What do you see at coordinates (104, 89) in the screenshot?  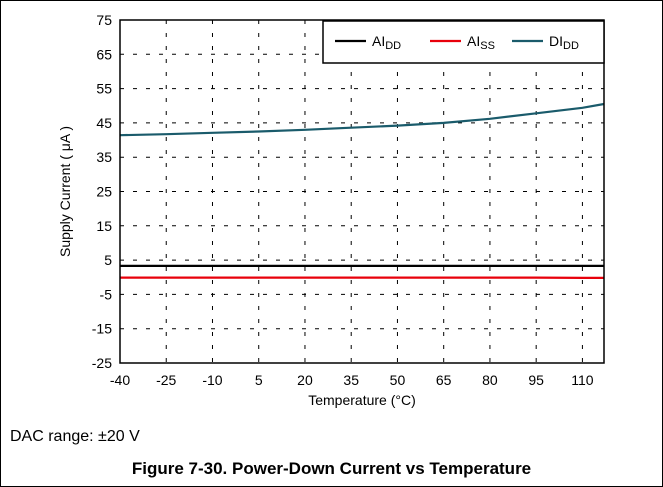 I see `y-tick-label: 55` at bounding box center [104, 89].